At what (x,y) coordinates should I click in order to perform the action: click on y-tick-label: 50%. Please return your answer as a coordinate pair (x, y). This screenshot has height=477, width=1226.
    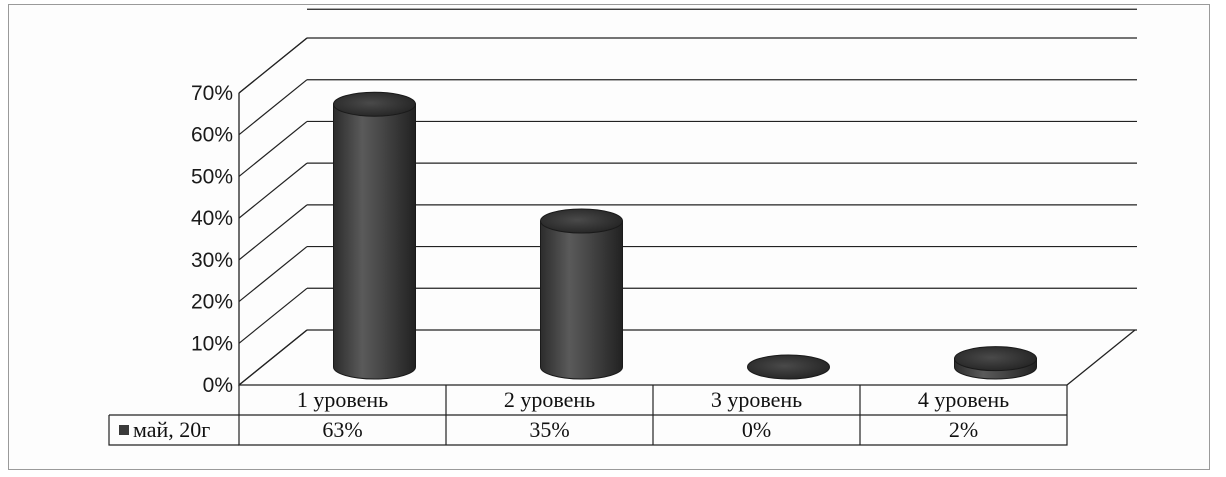
    Looking at the image, I should click on (212, 176).